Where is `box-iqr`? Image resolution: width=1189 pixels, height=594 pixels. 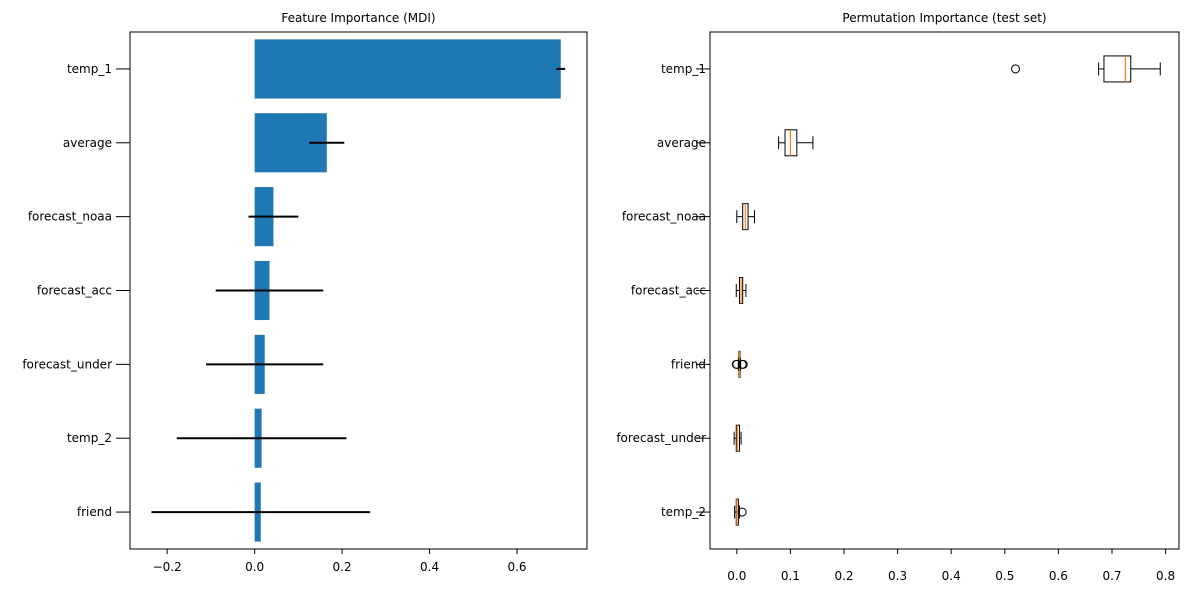 box-iqr is located at coordinates (1117, 69).